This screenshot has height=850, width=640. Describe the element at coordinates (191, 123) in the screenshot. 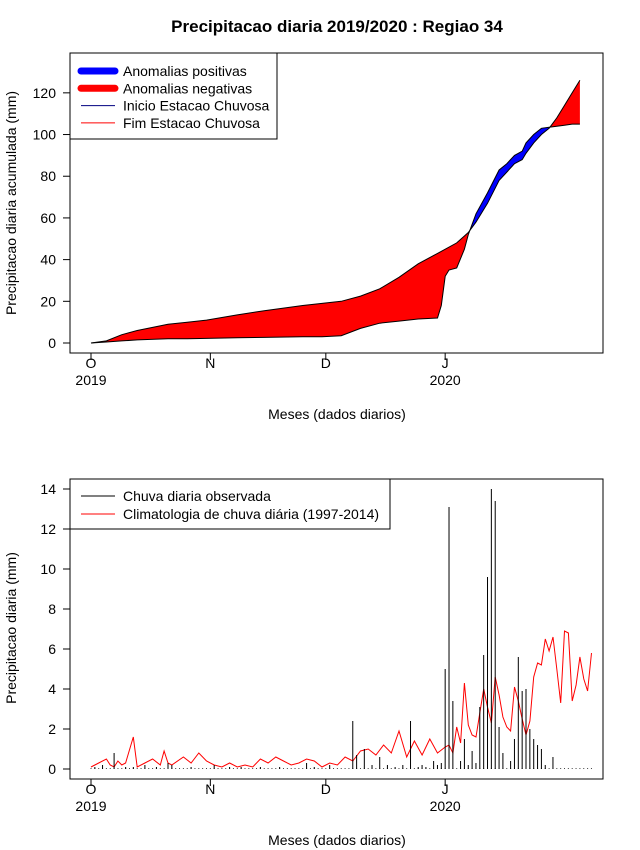

I see `legend-label: Fim Estacao Chuvosa` at that location.